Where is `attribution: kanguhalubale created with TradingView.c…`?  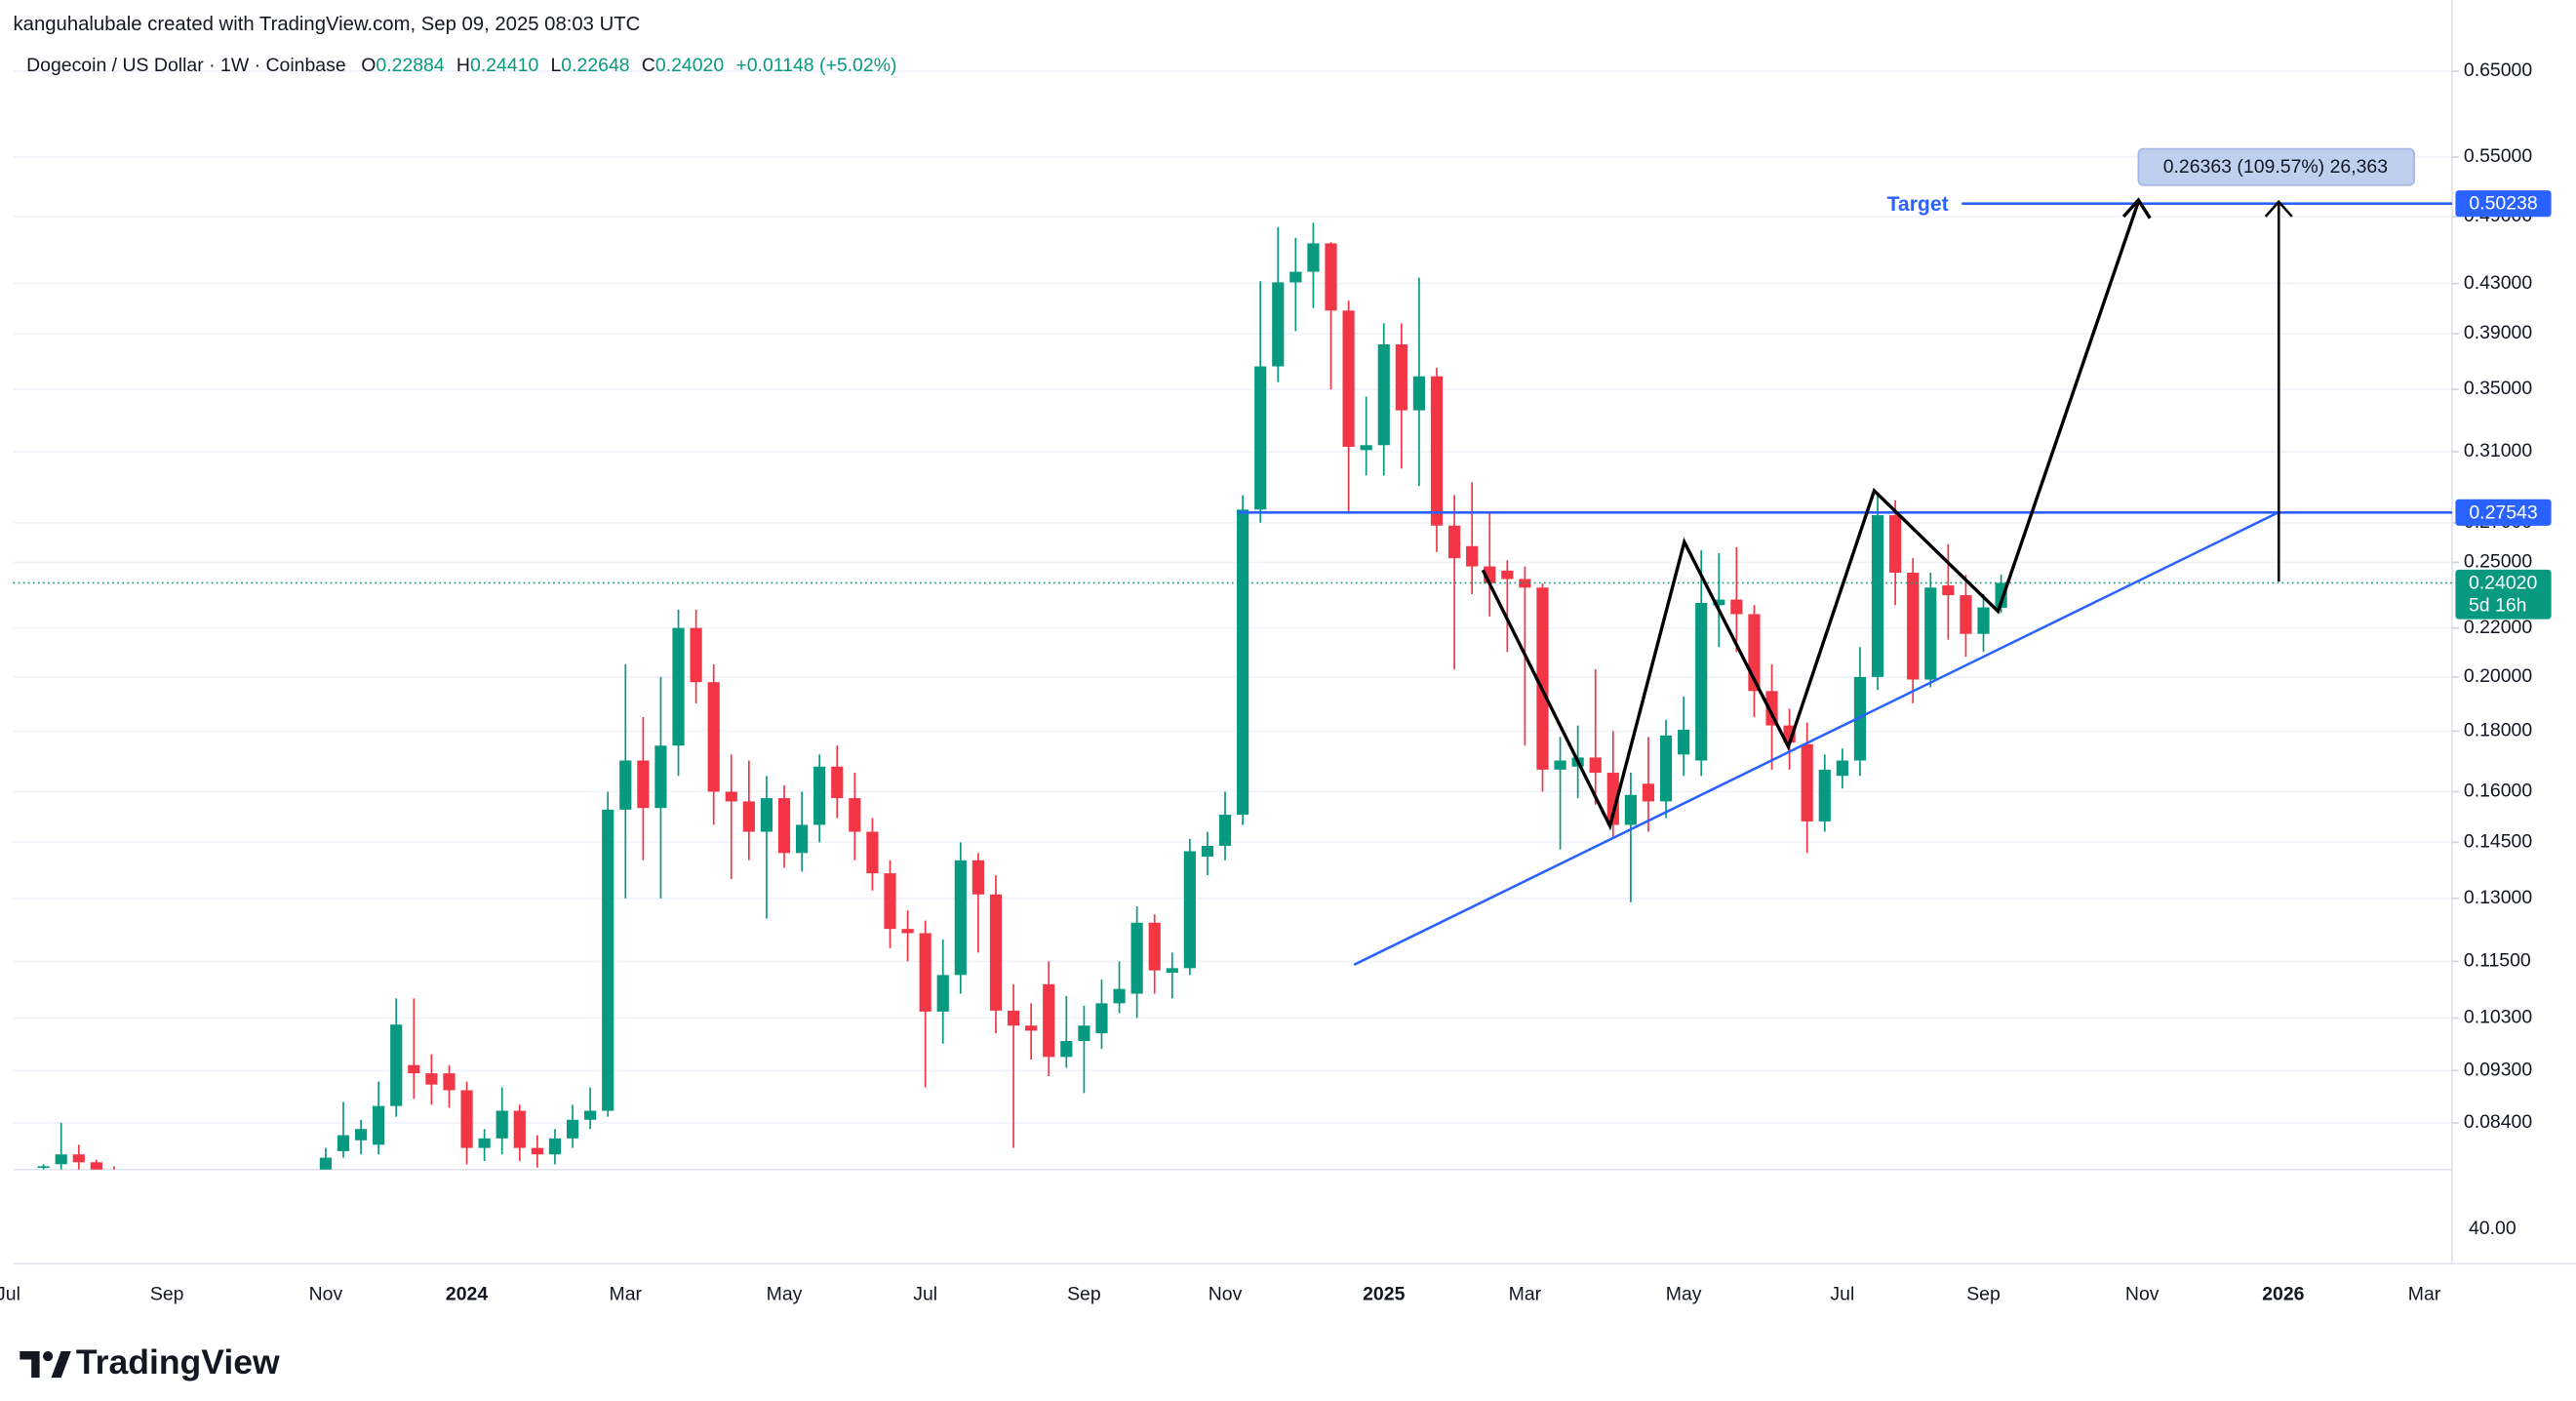
attribution: kanguhalubale created with TradingView.c… is located at coordinates (327, 25).